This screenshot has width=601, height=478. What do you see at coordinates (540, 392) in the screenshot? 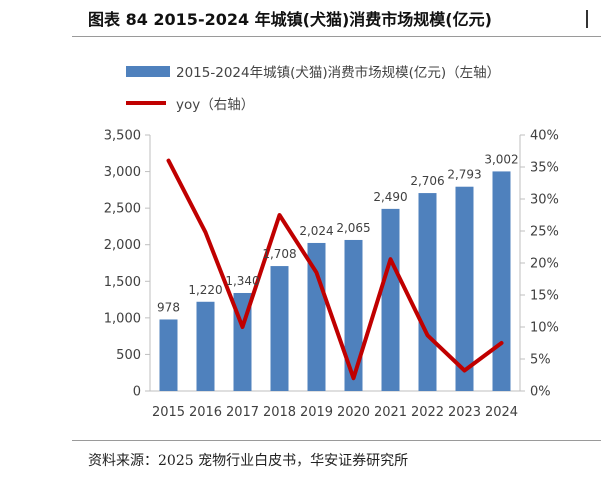
I see `y-right-tick-label: 0%` at bounding box center [540, 392].